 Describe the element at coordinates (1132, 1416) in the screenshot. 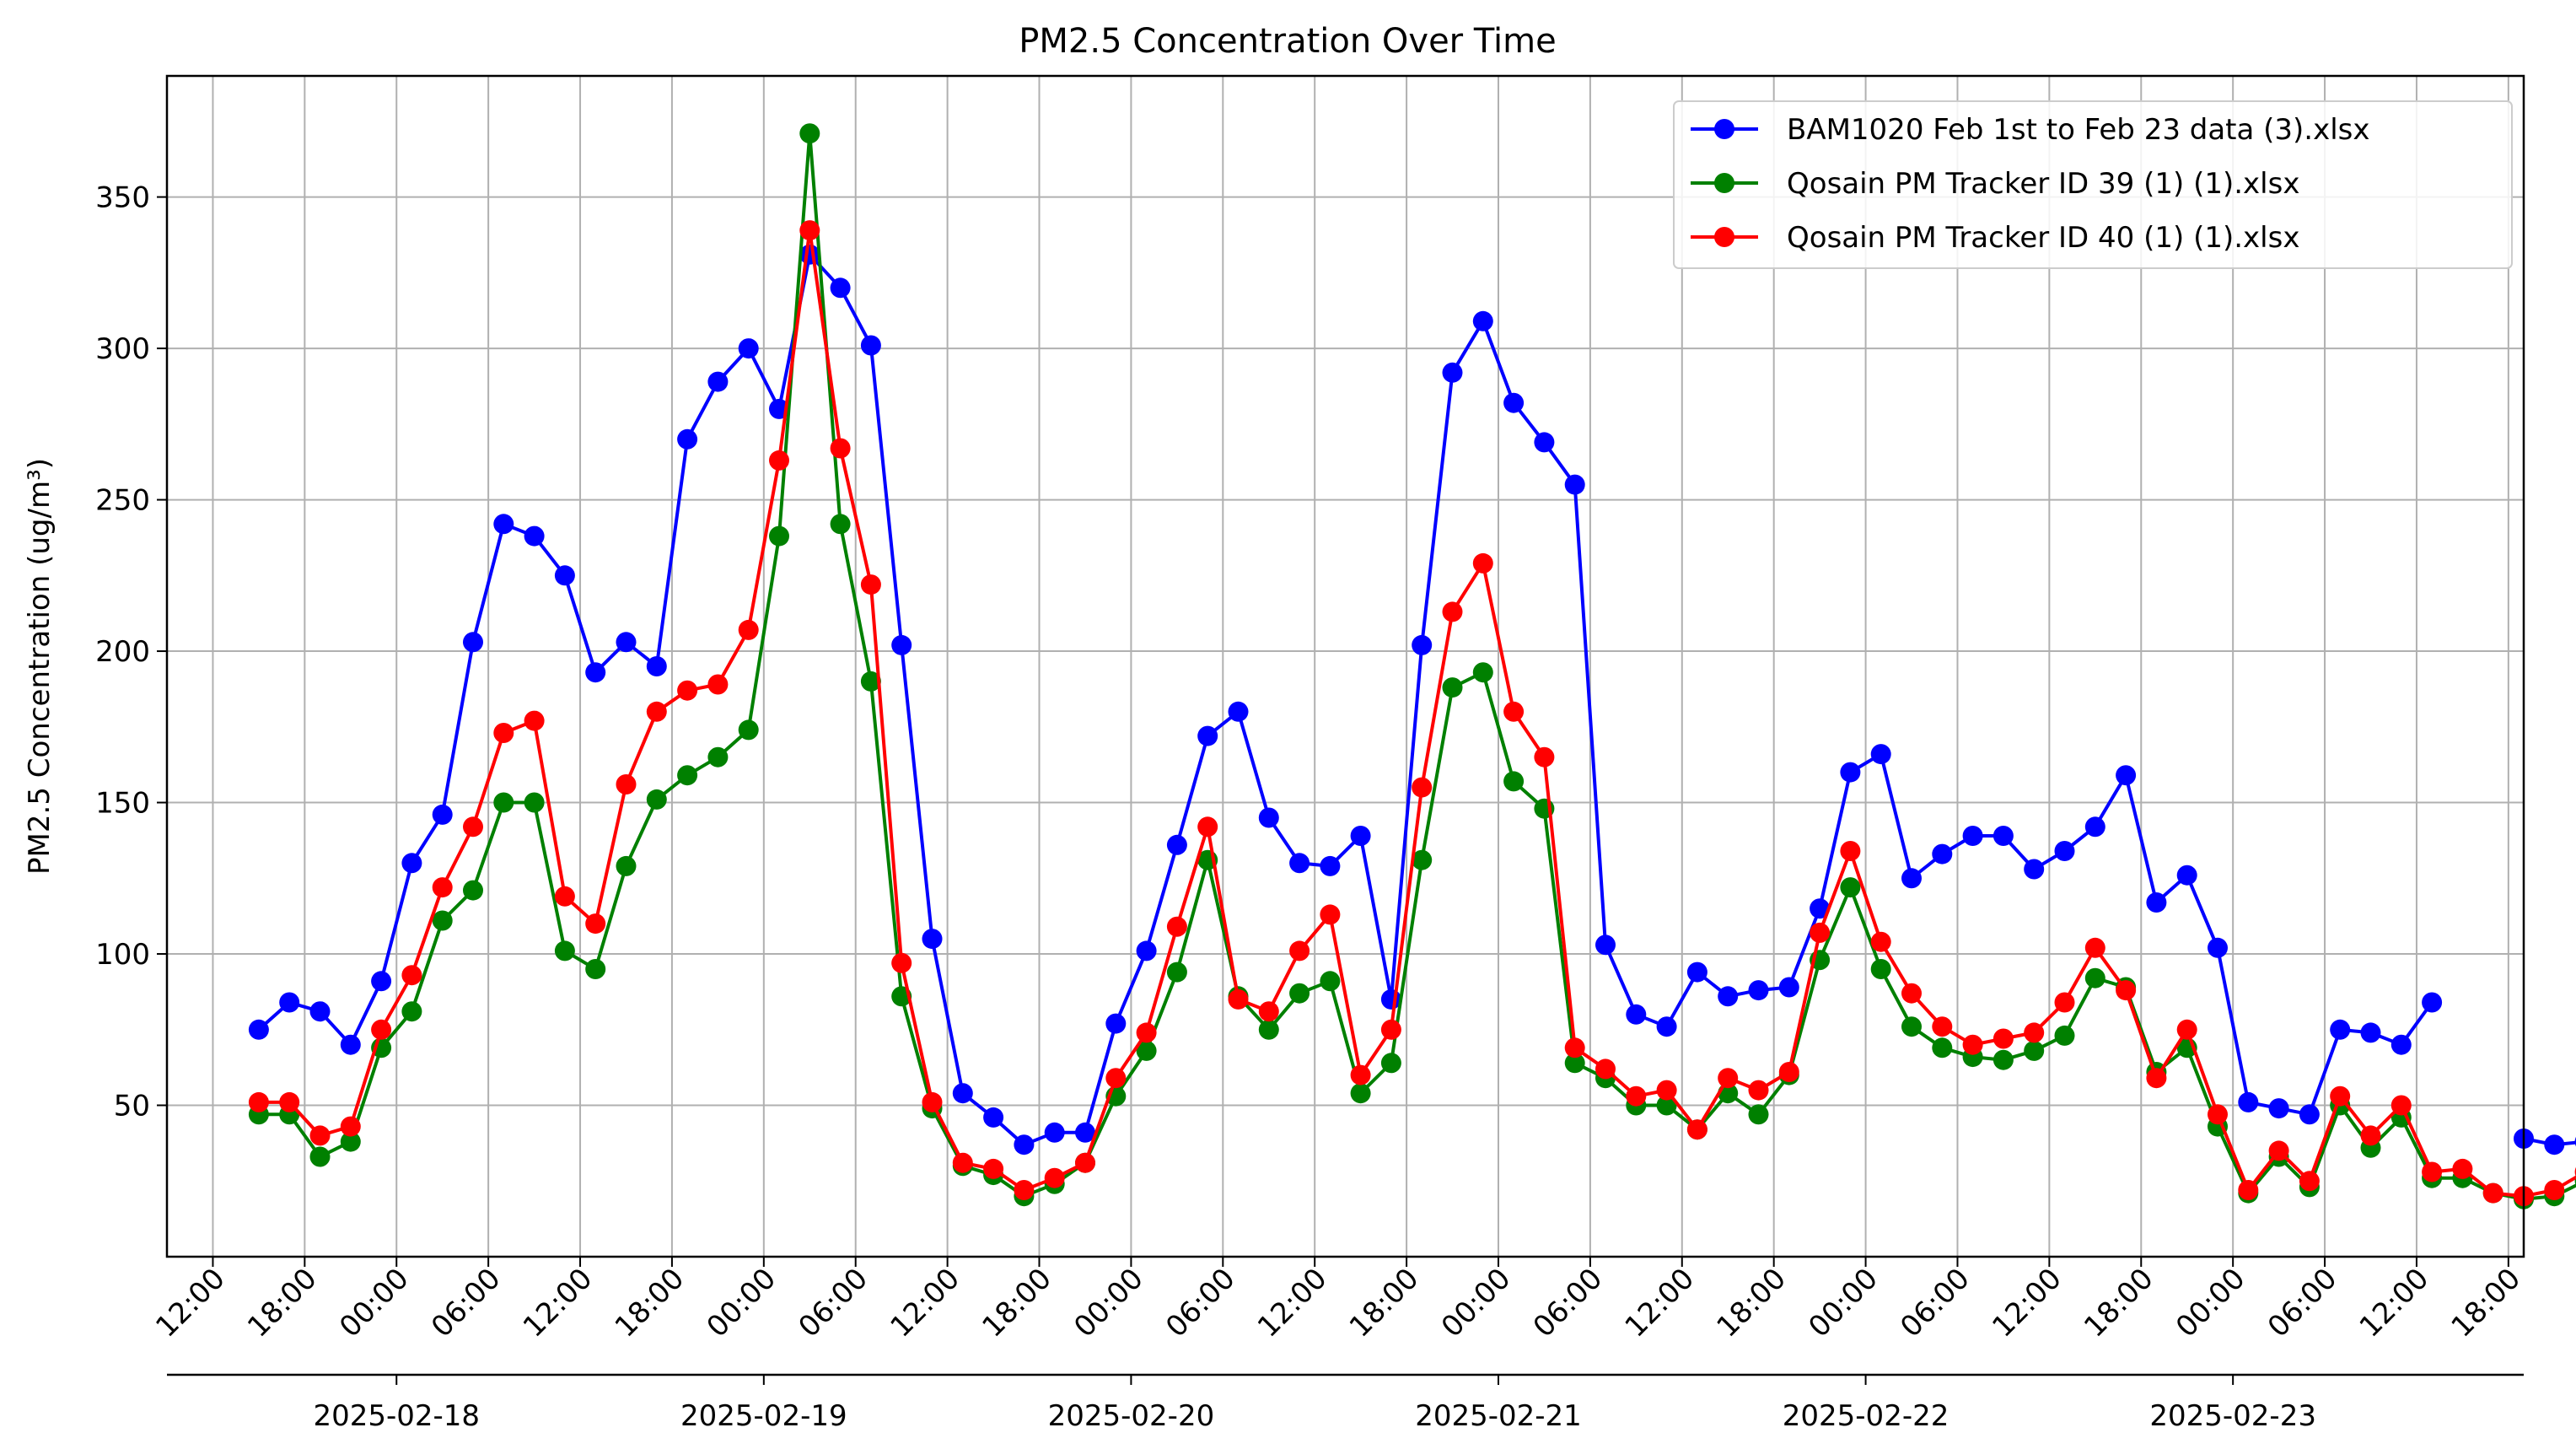

I see `date-tick-label: 2025-02-20` at that location.